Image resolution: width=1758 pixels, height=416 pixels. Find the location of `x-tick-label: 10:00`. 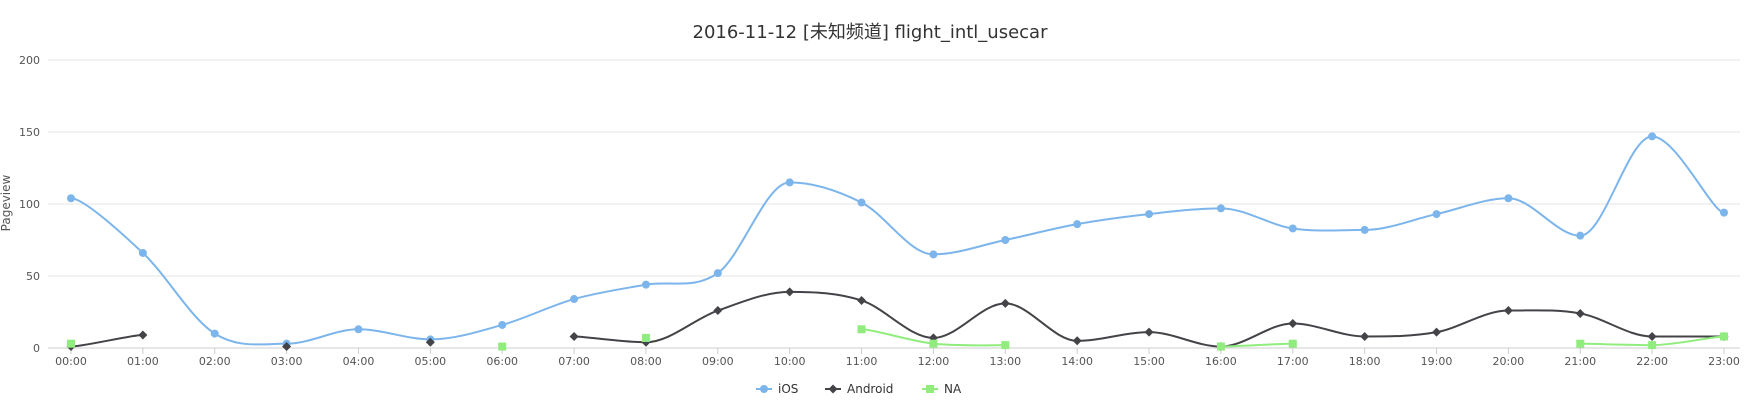

x-tick-label: 10:00 is located at coordinates (790, 361).